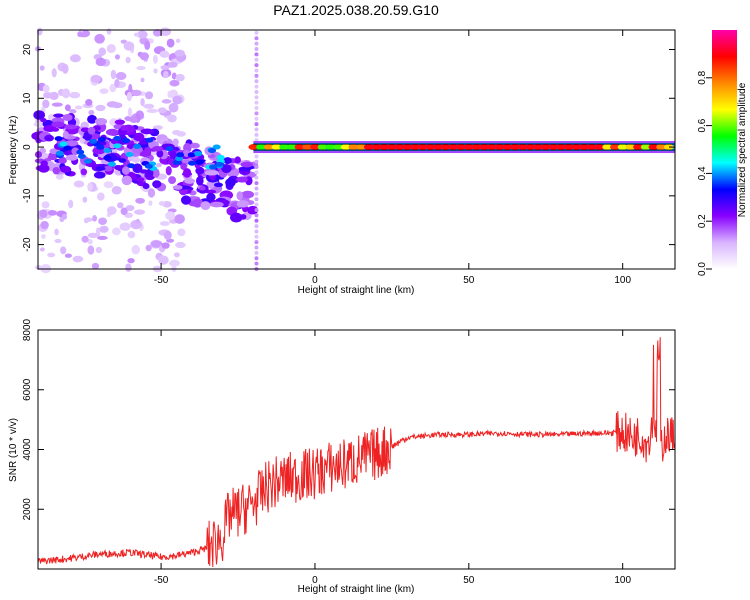 The height and width of the screenshot is (600, 750). What do you see at coordinates (27, 50) in the screenshot?
I see `spectrogram-y-tick-label: 20` at bounding box center [27, 50].